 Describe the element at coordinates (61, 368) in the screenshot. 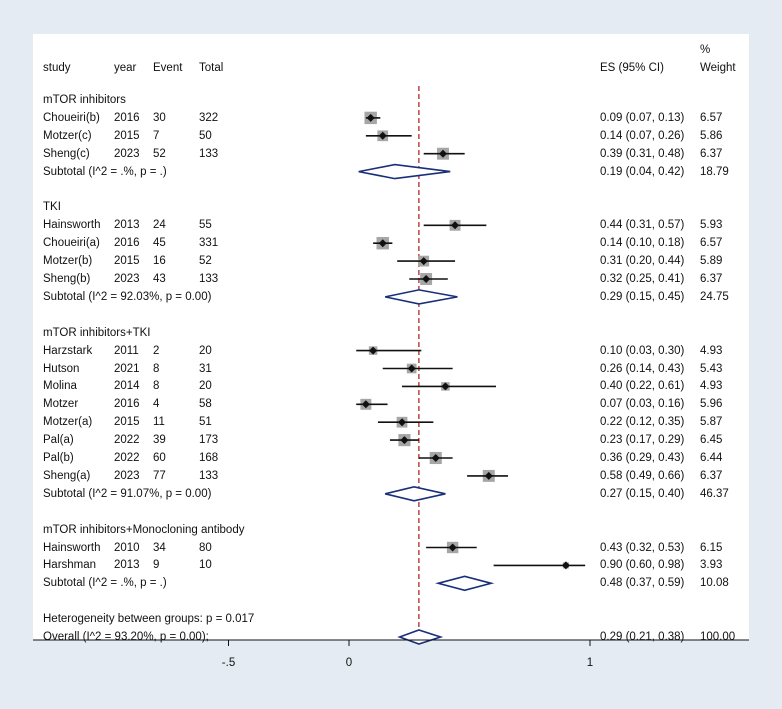

I see `study-name: Hutson` at that location.